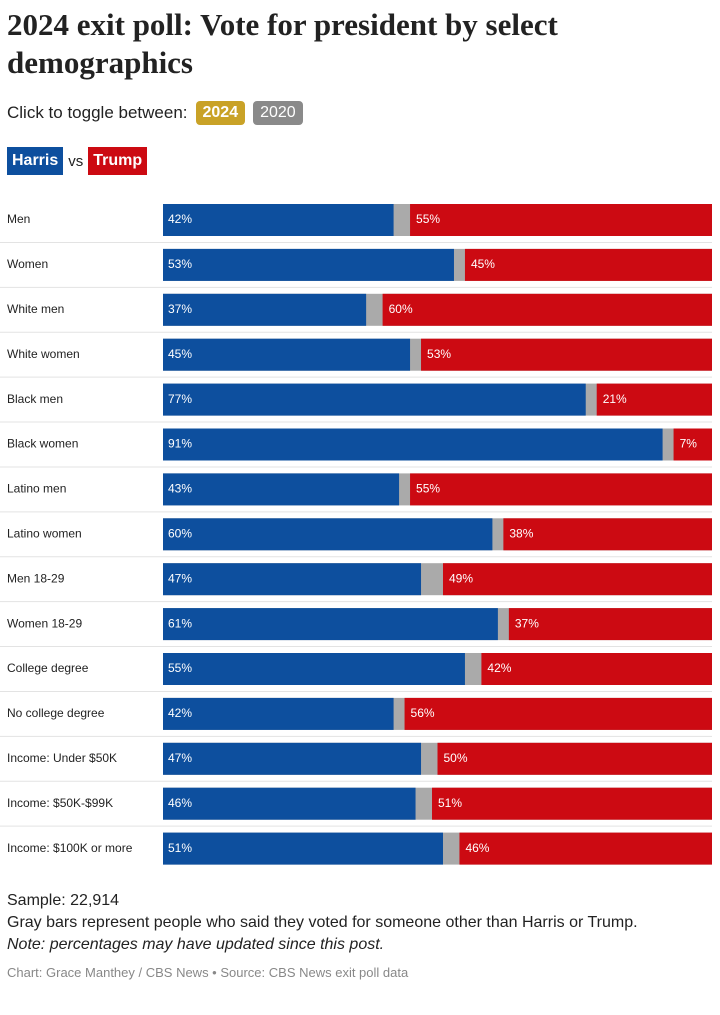 This screenshot has height=1015, width=720. I want to click on data-label: 38%, so click(521, 533).